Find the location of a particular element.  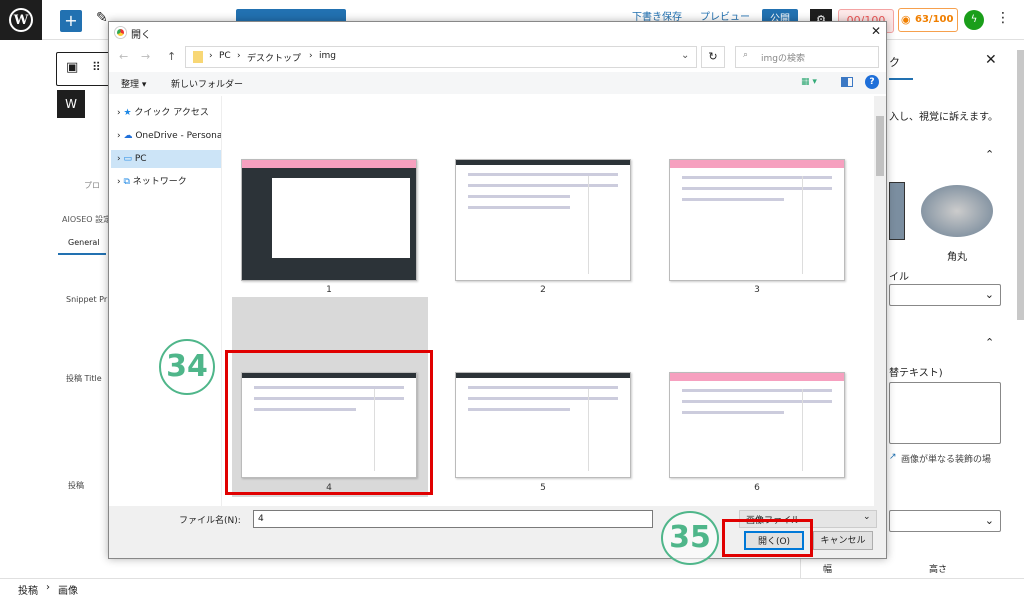

drag-handle-icon: ⠿ is located at coordinates (96, 67).